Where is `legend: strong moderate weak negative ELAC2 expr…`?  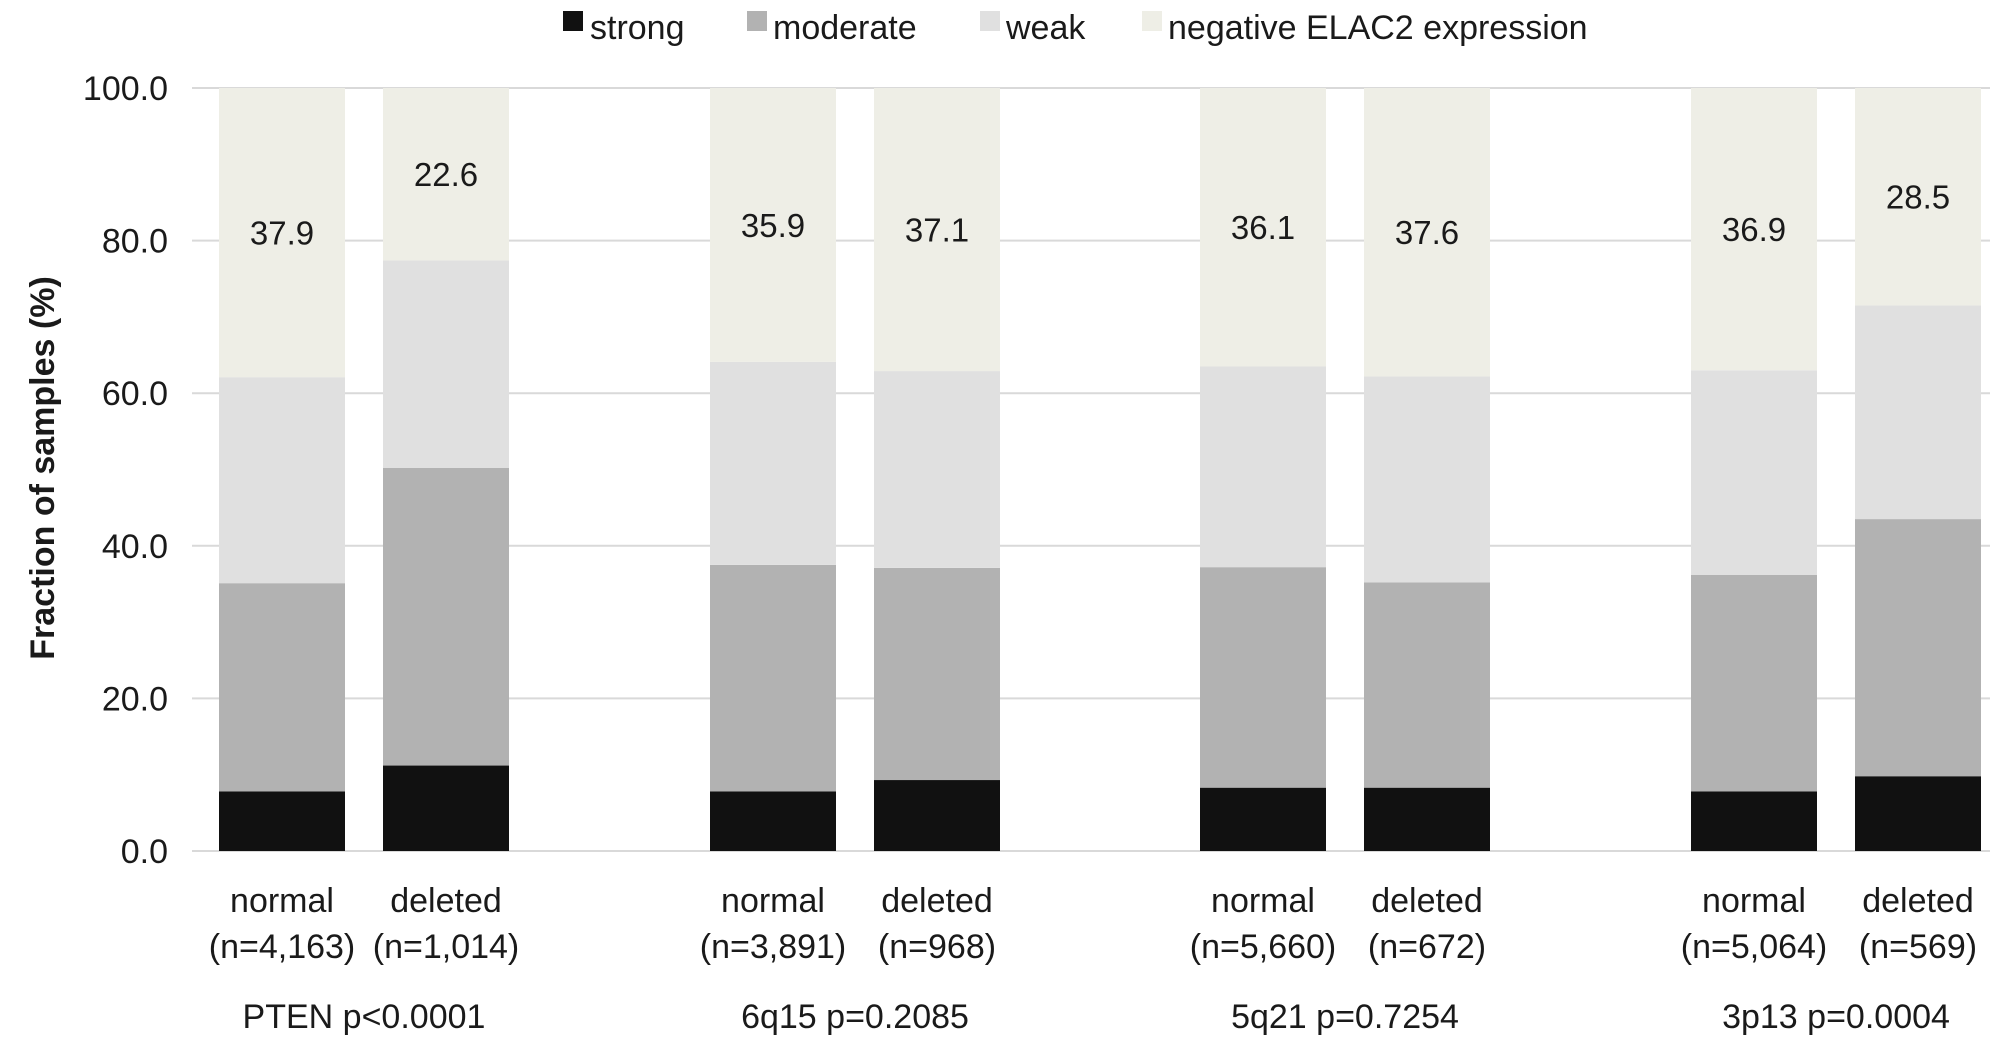
legend: strong moderate weak negative ELAC2 expr… is located at coordinates (1075, 28).